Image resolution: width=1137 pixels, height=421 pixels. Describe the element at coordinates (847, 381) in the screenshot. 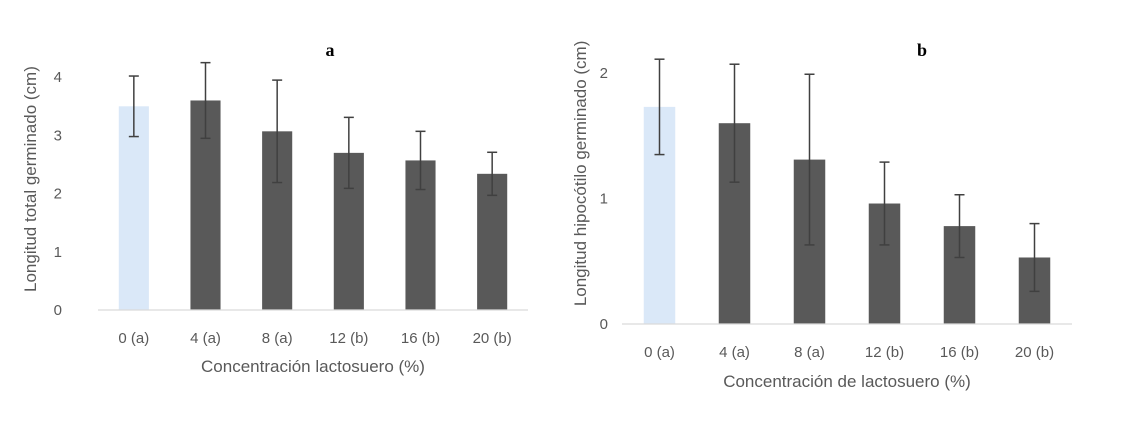

I see `x-axis-title: Concentración de lactosuero (%)` at that location.